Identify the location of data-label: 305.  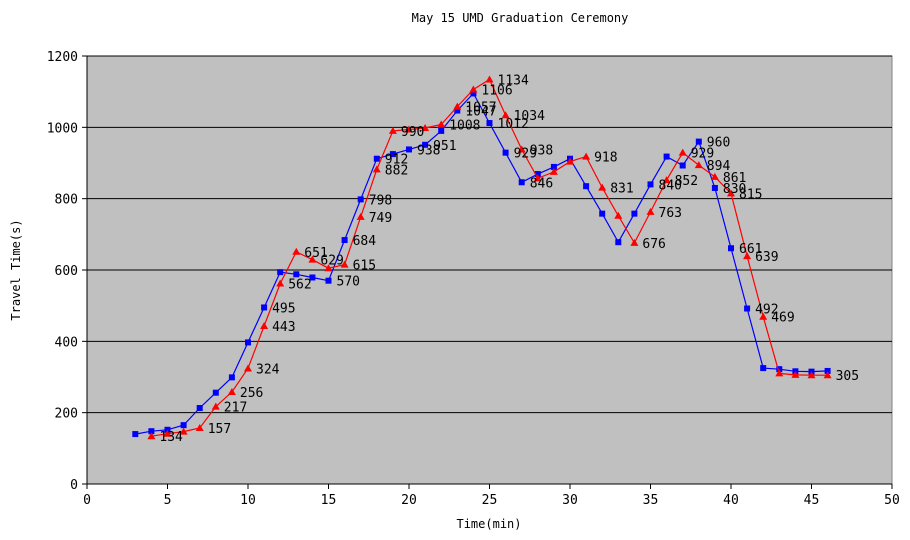
(847, 376).